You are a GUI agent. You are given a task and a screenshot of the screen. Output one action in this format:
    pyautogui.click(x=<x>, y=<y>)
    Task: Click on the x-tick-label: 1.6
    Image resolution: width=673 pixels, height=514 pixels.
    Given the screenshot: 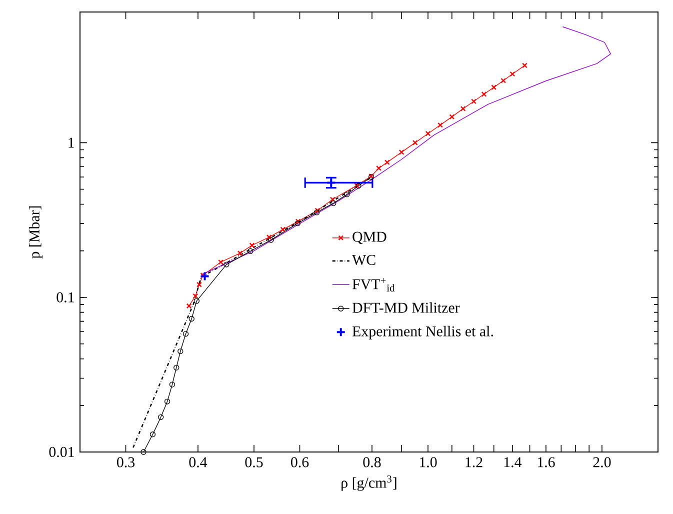 What is the action you would take?
    pyautogui.click(x=546, y=462)
    